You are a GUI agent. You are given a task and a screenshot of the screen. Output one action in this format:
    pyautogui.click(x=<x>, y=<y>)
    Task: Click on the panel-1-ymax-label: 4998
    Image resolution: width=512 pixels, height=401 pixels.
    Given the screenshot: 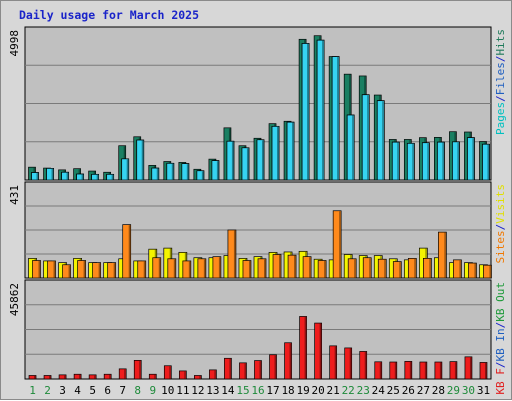 What is the action you would take?
    pyautogui.click(x=14, y=43)
    